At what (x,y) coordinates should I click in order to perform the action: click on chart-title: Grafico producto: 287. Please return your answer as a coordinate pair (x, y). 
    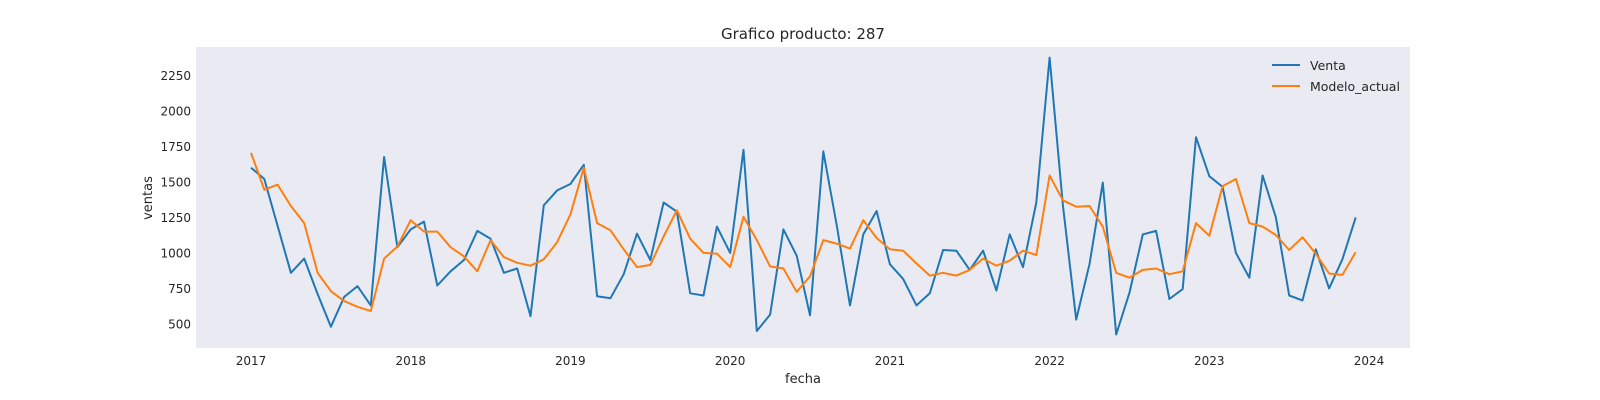
    Looking at the image, I should click on (803, 34).